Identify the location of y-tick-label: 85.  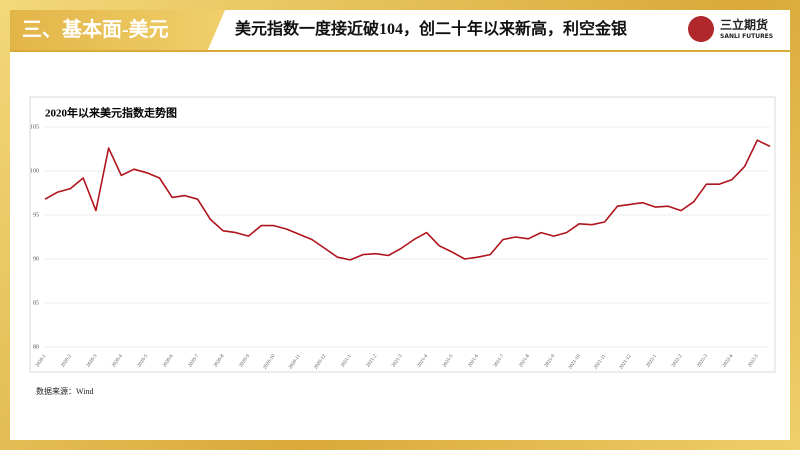
(36, 303).